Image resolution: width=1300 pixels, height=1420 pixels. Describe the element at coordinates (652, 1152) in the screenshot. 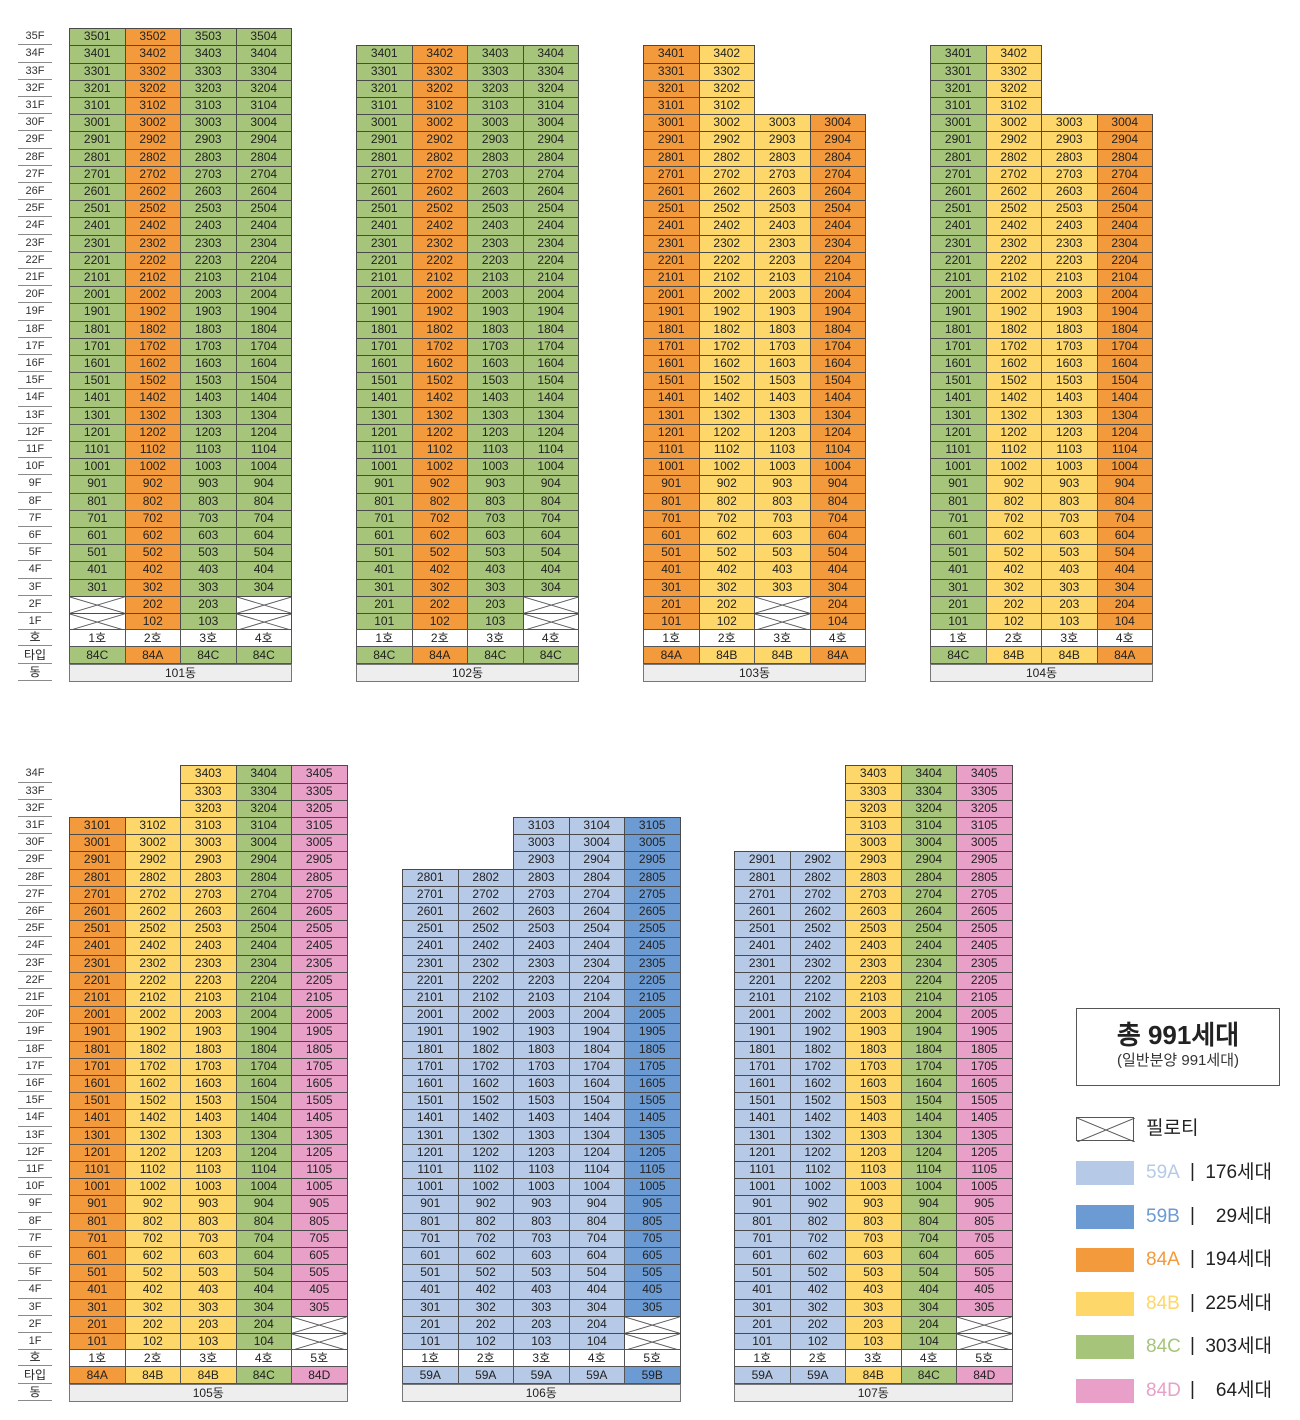

I see `unit-cell: 1205` at that location.